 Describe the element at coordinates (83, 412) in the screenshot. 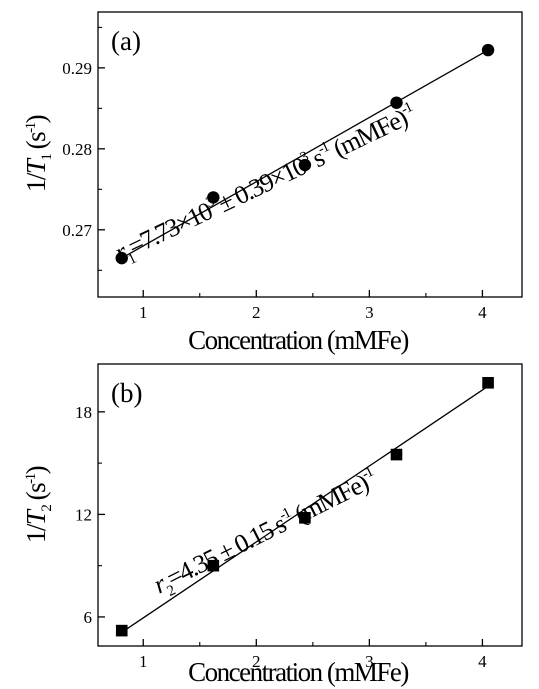

I see `y-tick-label: 18` at that location.